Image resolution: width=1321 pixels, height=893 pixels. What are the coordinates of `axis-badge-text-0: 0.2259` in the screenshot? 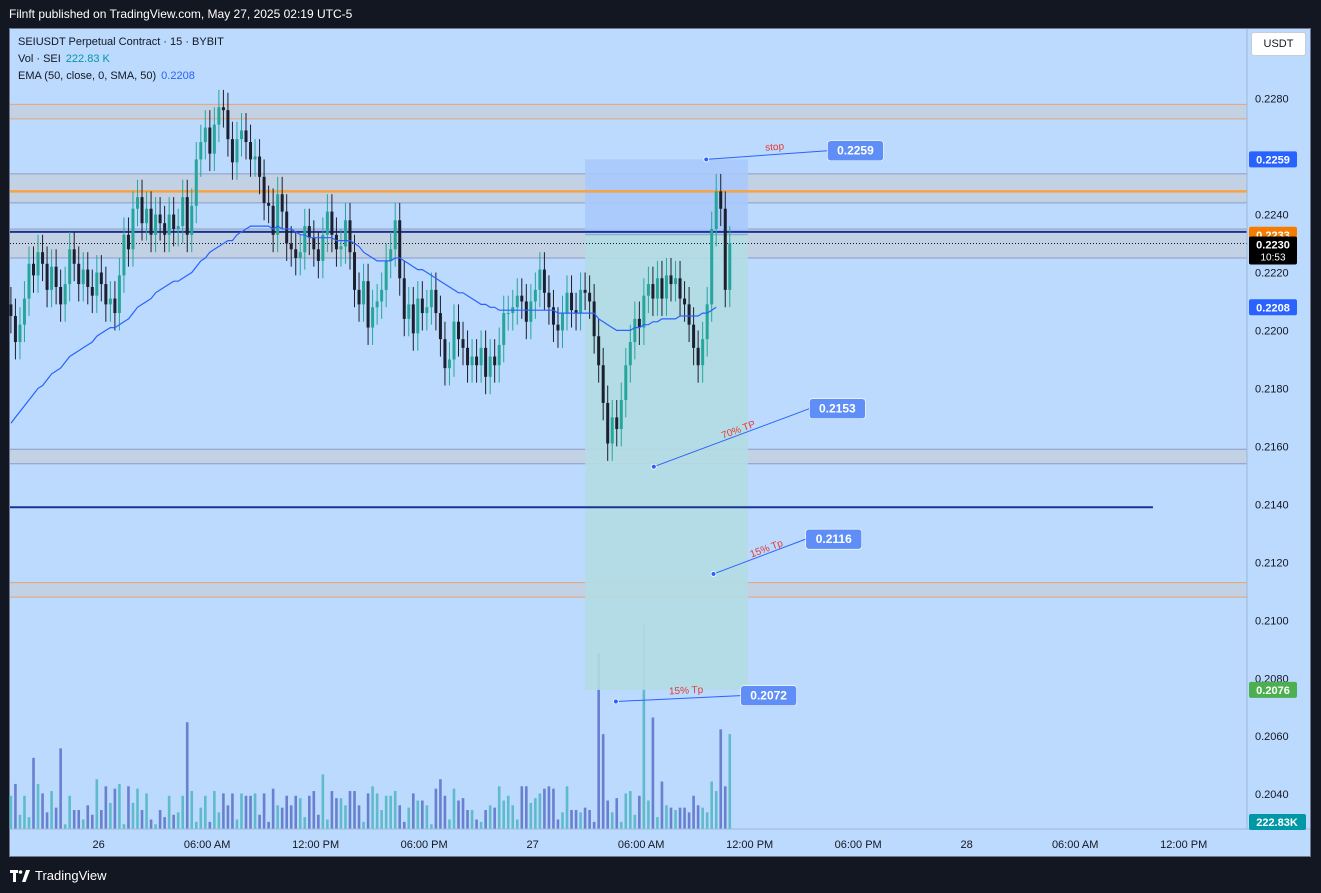 It's located at (1273, 160).